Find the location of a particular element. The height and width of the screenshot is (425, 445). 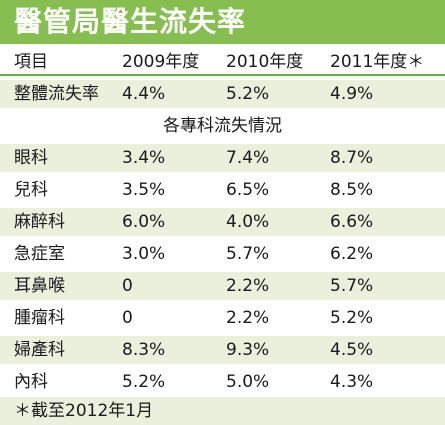

table-row: 腫瘤科 0 2.2% 5.2% is located at coordinates (222, 318).